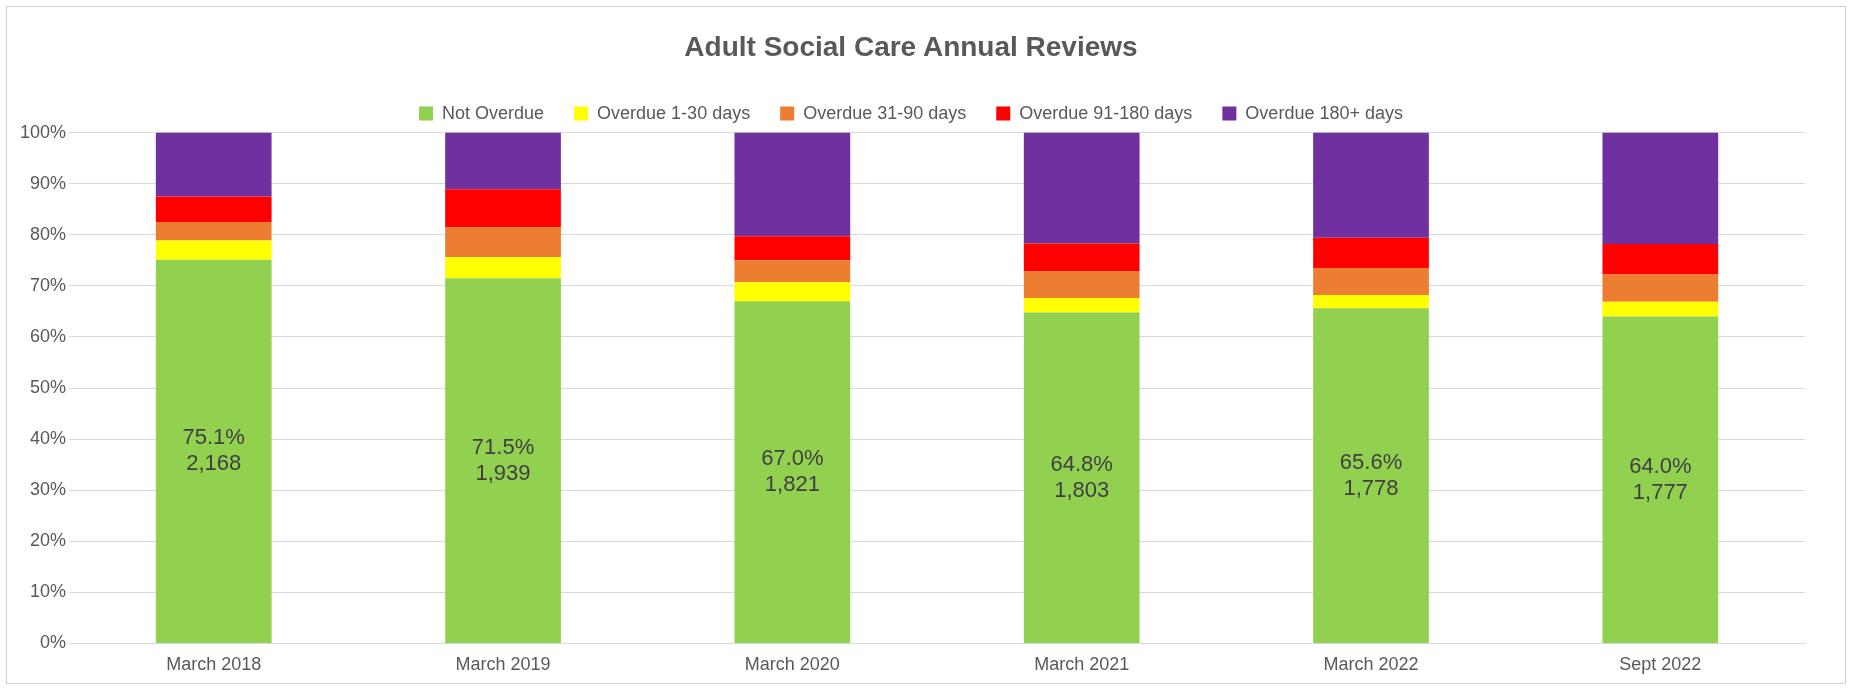 The width and height of the screenshot is (1852, 690). What do you see at coordinates (493, 112) in the screenshot?
I see `legend-label: Not Overdue` at bounding box center [493, 112].